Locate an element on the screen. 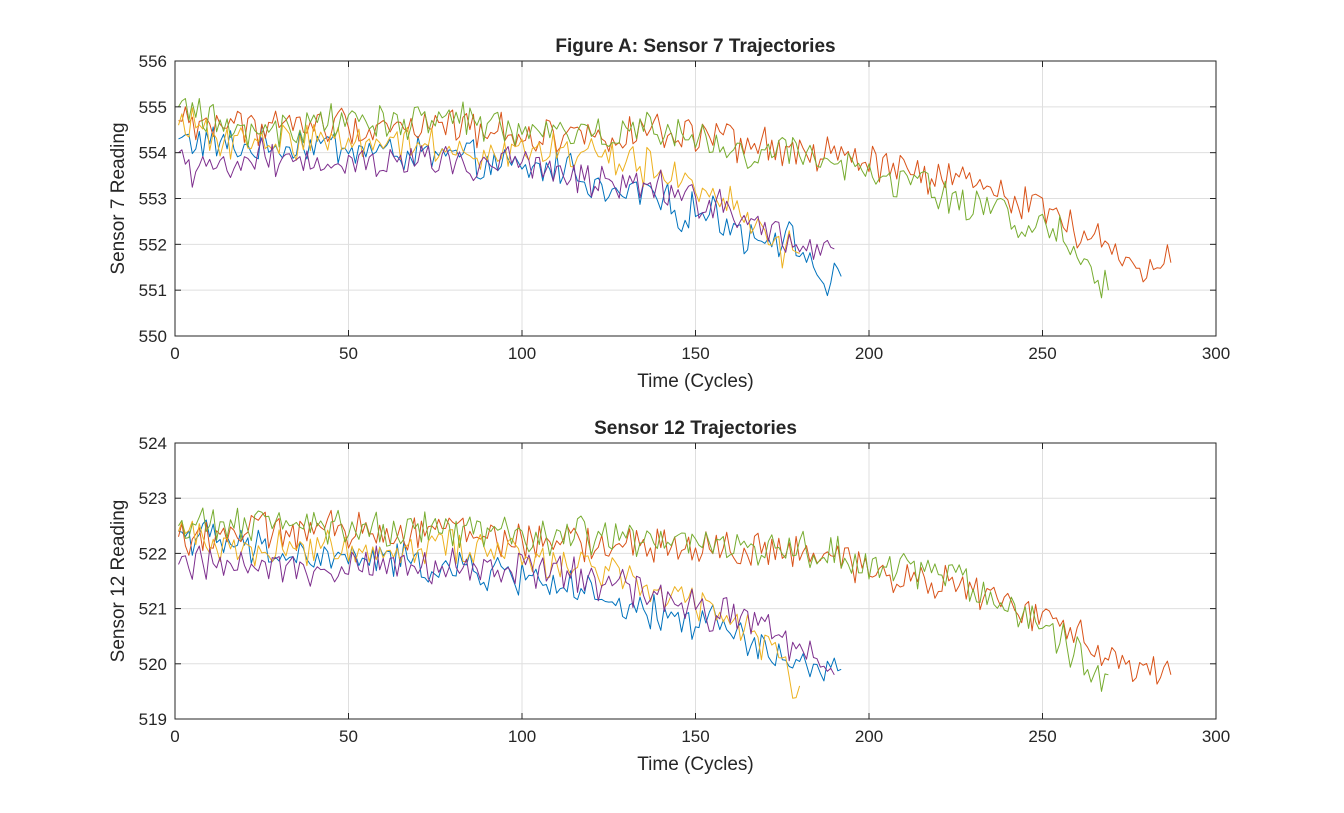 This screenshot has width=1344, height=813. y-tick-label: 550 is located at coordinates (153, 336).